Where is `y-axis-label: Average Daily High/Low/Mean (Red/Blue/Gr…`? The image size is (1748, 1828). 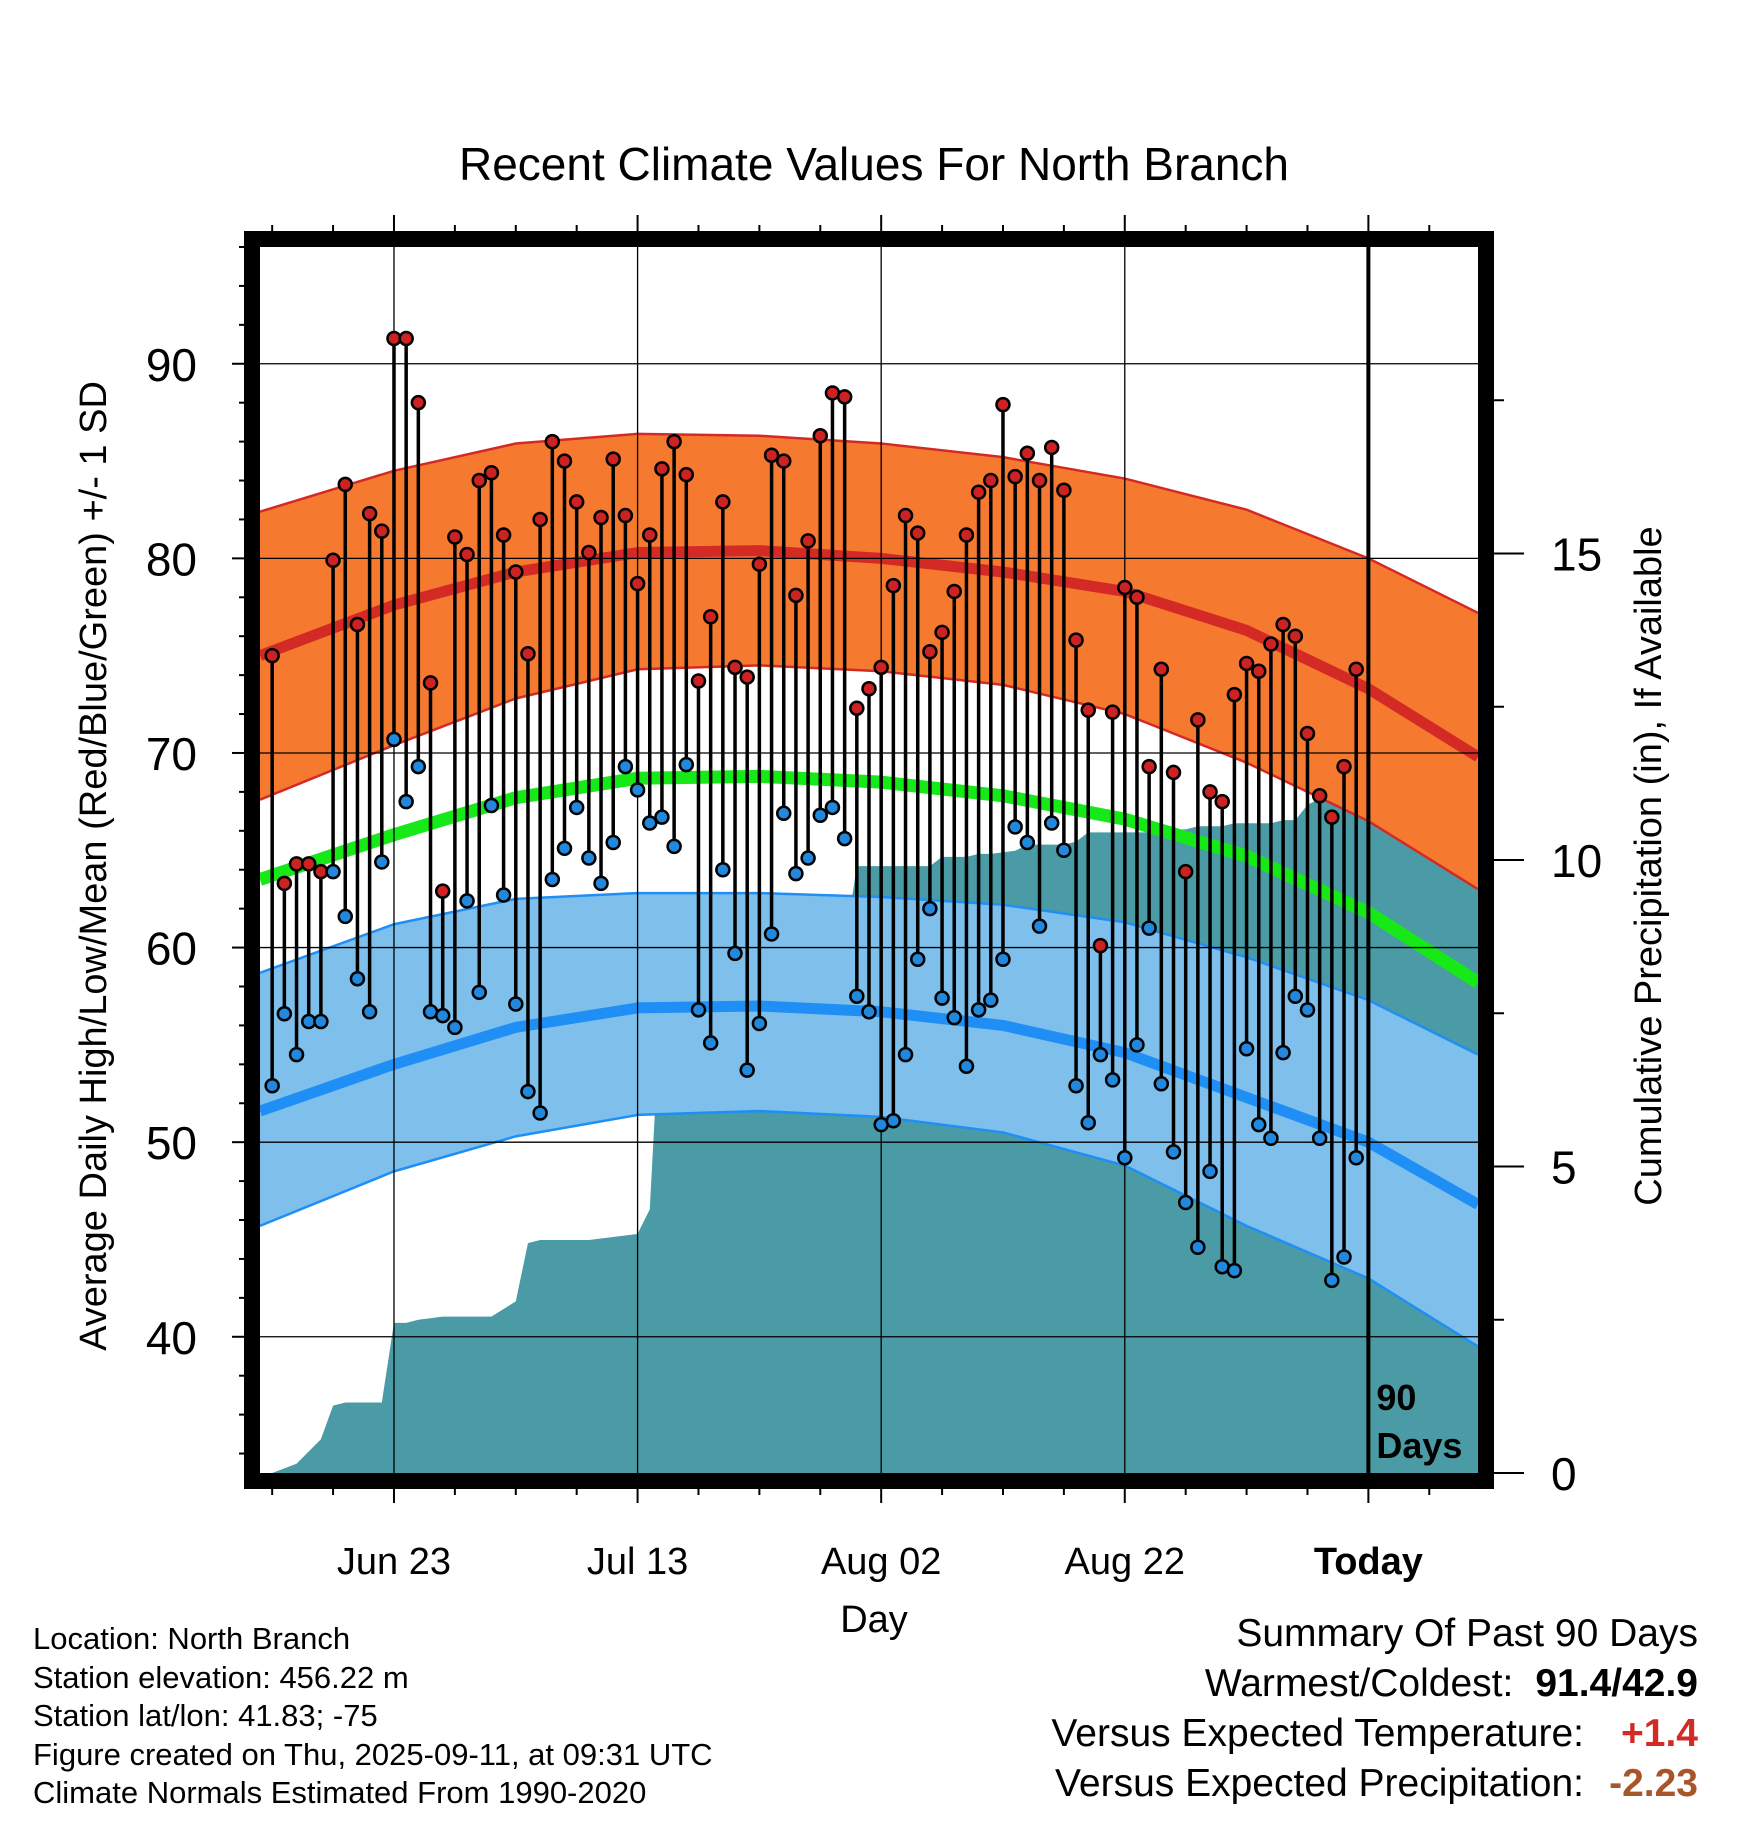 y-axis-label: Average Daily High/Low/Mean (Red/Blue/Gr… is located at coordinates (94, 866).